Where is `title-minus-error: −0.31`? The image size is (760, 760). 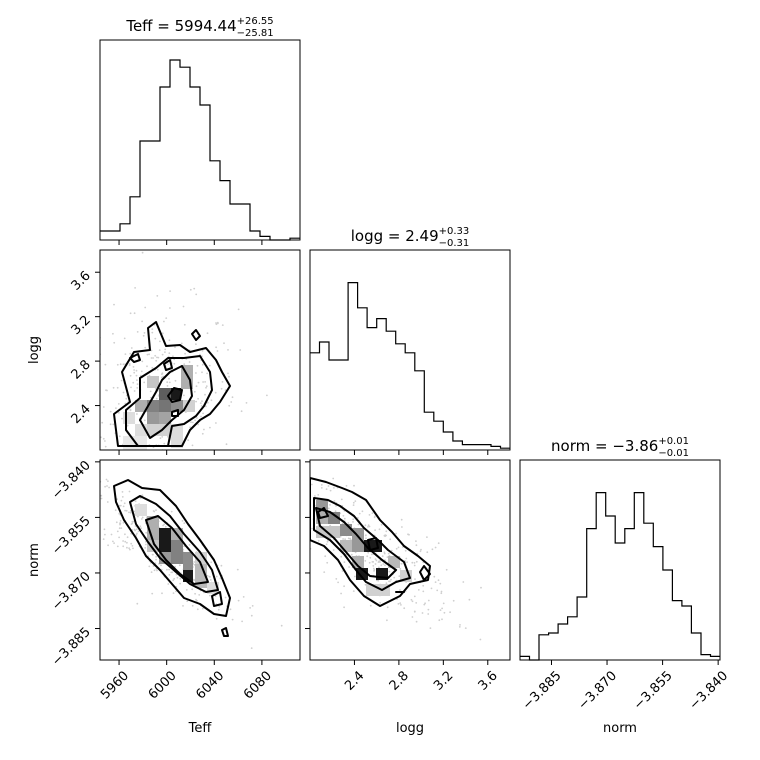
title-minus-error: −0.31 is located at coordinates (454, 243).